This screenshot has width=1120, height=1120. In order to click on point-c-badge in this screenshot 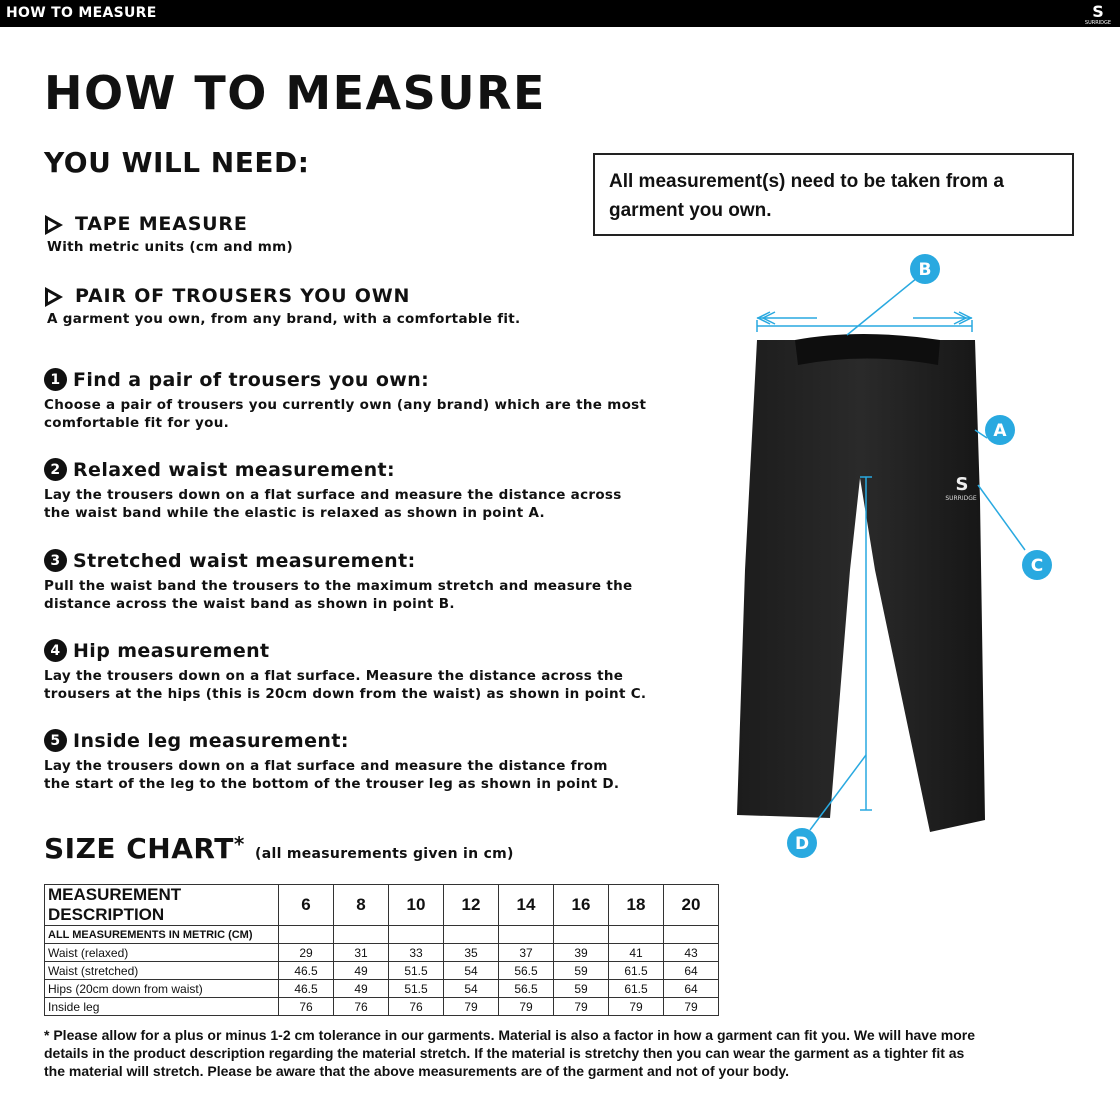, I will do `click(1037, 565)`.